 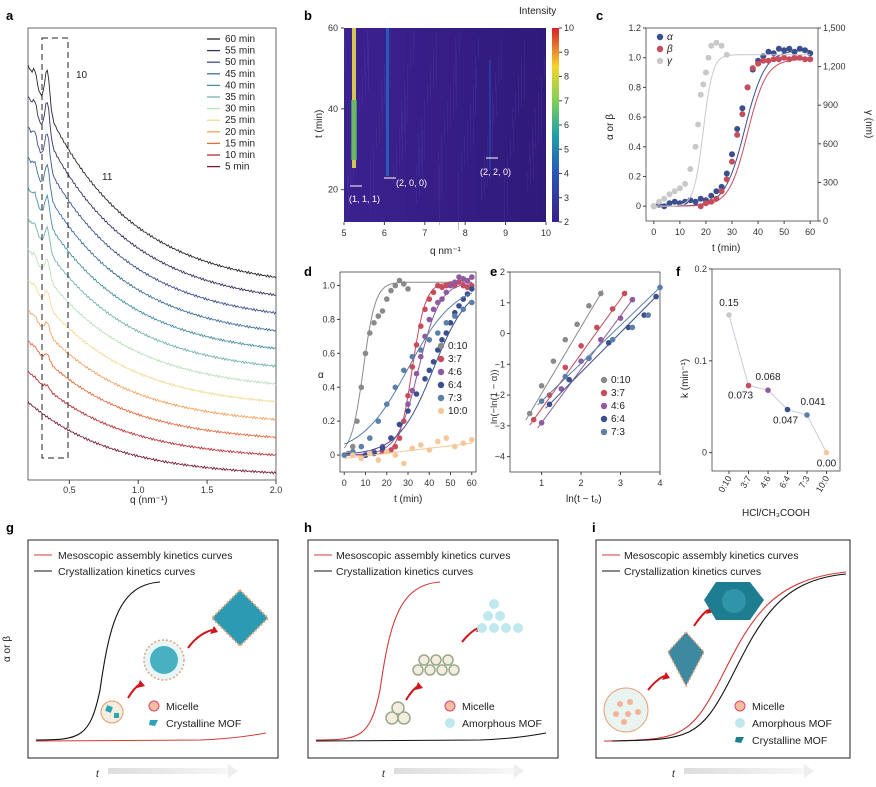 What do you see at coordinates (240, 51) in the screenshot?
I see `legend-label-55-min: 55 min` at bounding box center [240, 51].